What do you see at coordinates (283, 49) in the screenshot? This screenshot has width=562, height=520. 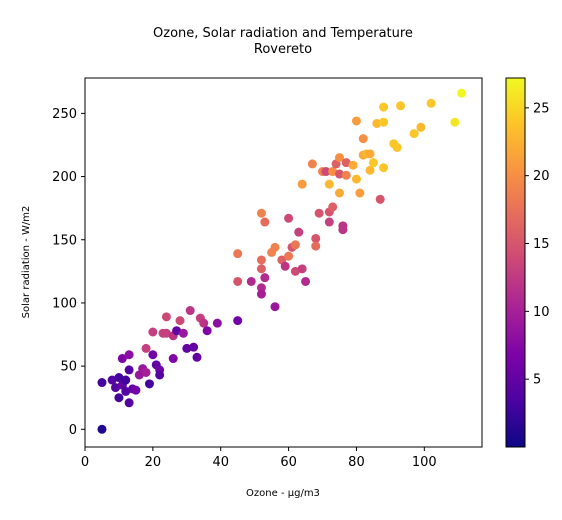 I see `chart-subtitle: Rovereto` at bounding box center [283, 49].